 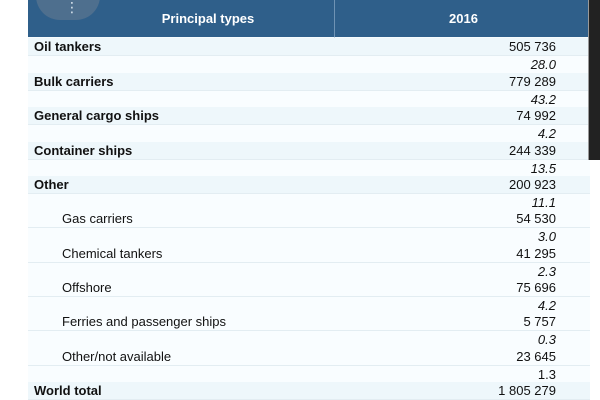 What do you see at coordinates (536, 356) in the screenshot?
I see `row-value: 23 645` at bounding box center [536, 356].